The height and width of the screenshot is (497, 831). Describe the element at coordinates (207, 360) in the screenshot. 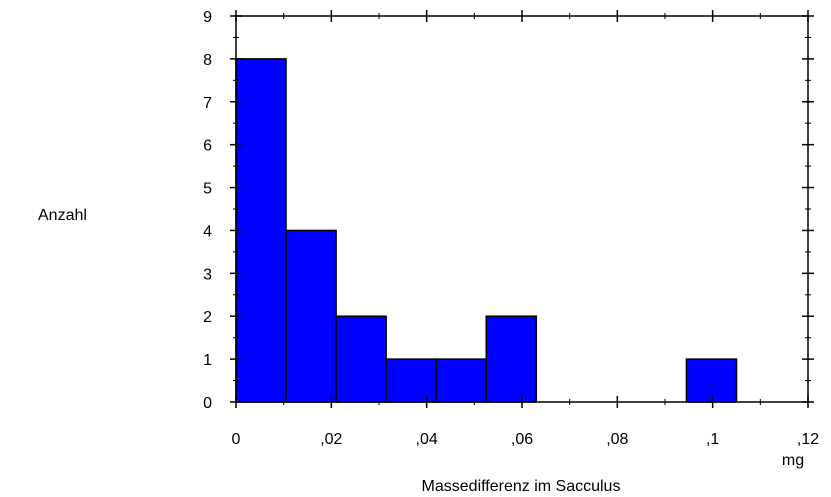

I see `y-tick-label: 1` at that location.